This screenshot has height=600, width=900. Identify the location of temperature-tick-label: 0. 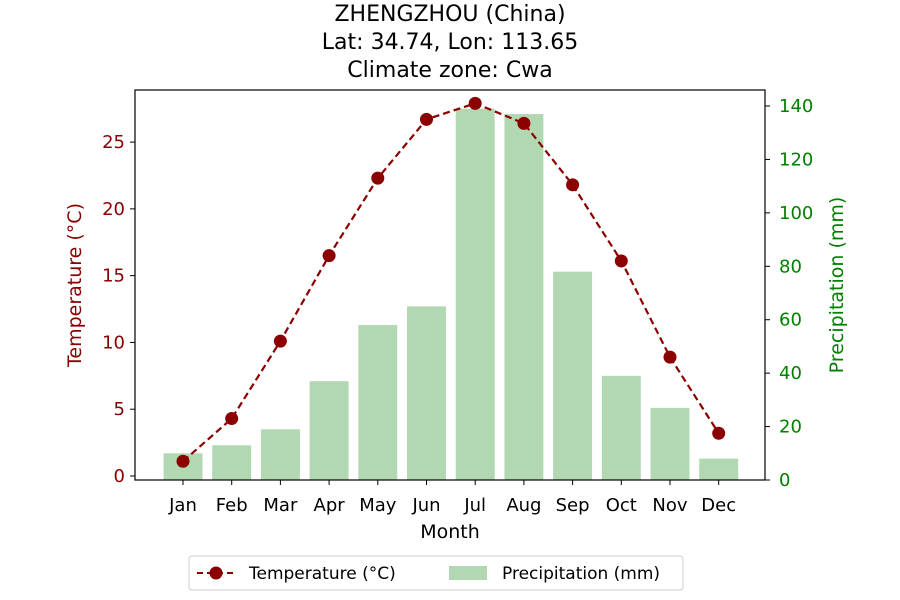
(119, 476).